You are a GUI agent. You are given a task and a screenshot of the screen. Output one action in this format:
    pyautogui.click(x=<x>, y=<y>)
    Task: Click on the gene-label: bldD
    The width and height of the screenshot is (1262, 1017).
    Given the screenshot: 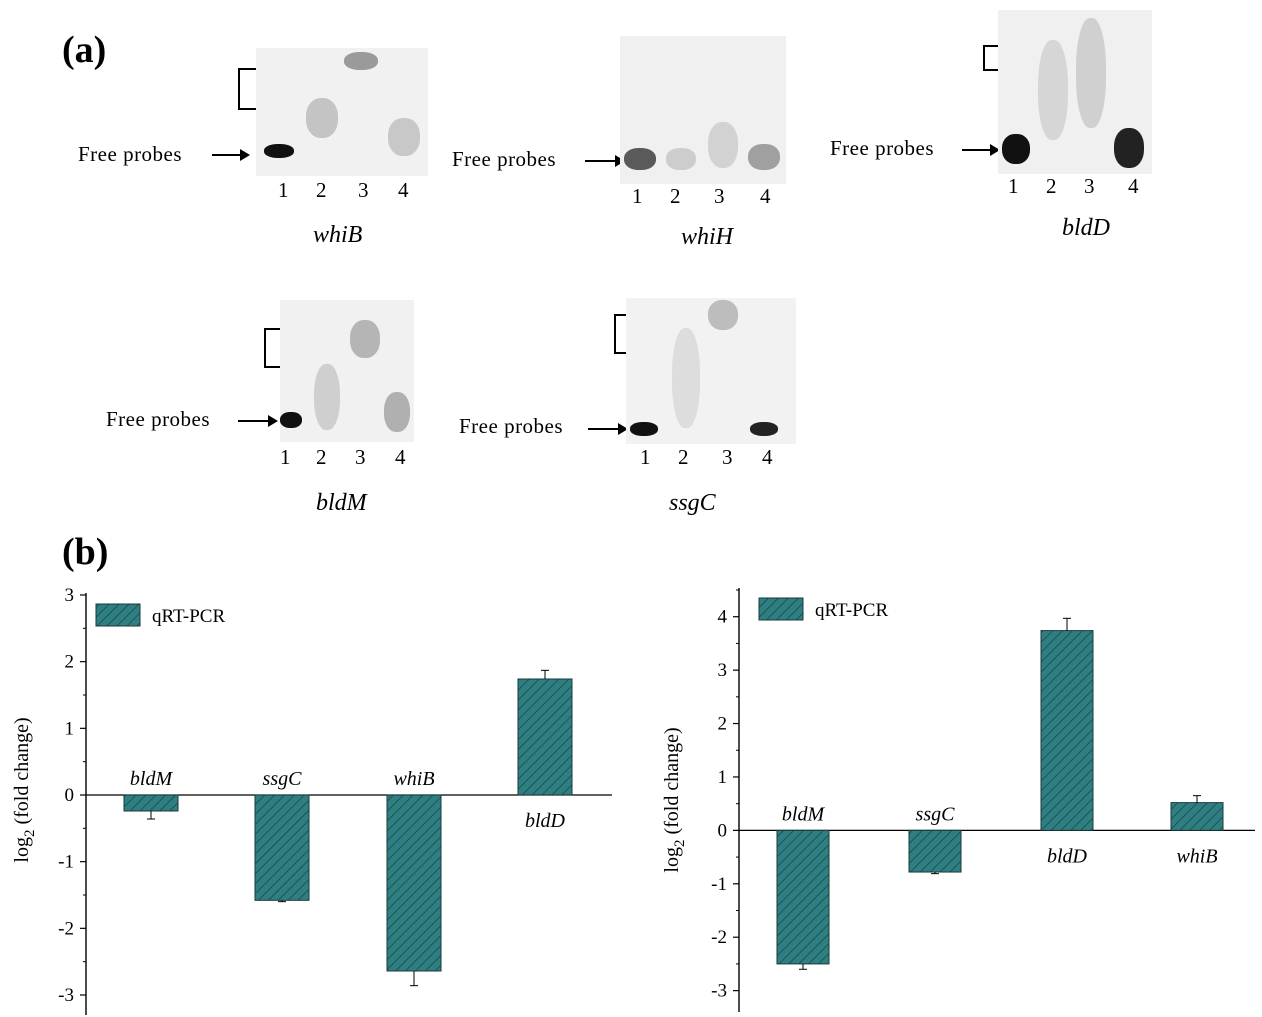 What is the action you would take?
    pyautogui.click(x=1086, y=228)
    